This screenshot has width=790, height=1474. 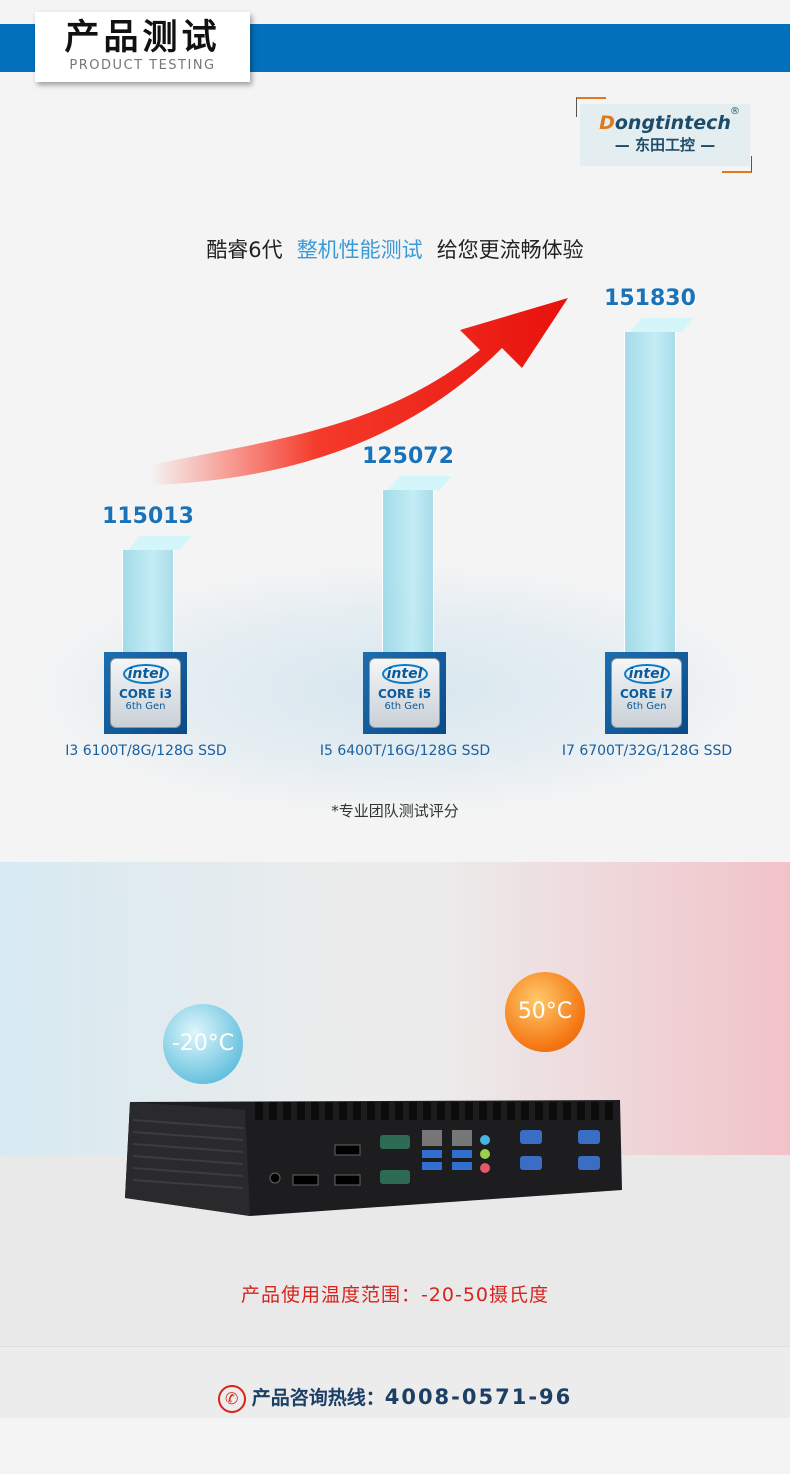 What do you see at coordinates (359, 391) in the screenshot?
I see `growth-arrow-icon` at bounding box center [359, 391].